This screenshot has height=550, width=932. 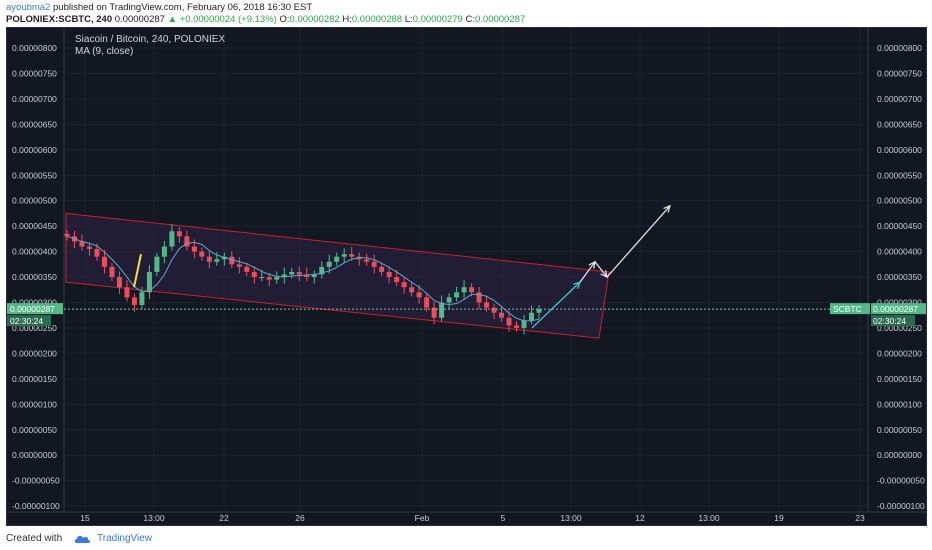 I want to click on right-price-tag-value: 0.00000287, so click(x=895, y=309).